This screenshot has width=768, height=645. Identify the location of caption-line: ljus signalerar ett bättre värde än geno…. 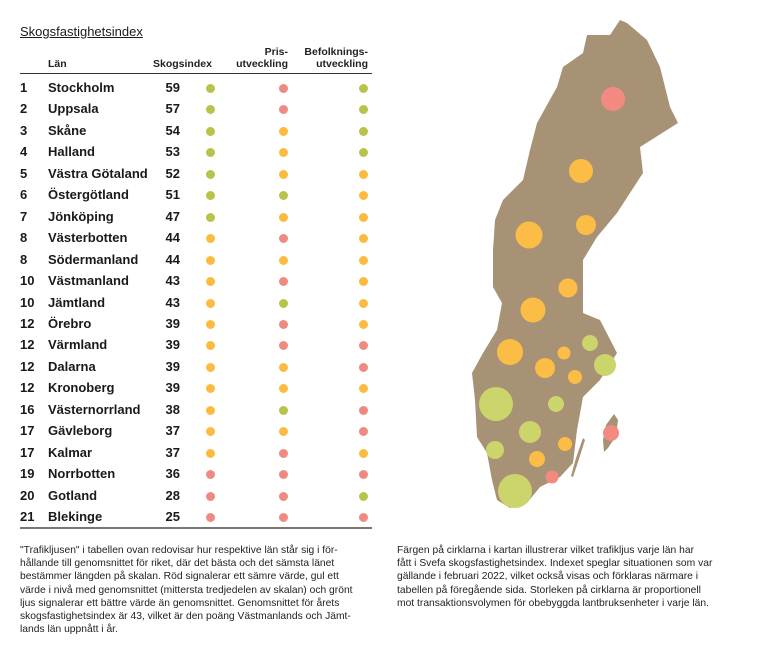
(180, 603).